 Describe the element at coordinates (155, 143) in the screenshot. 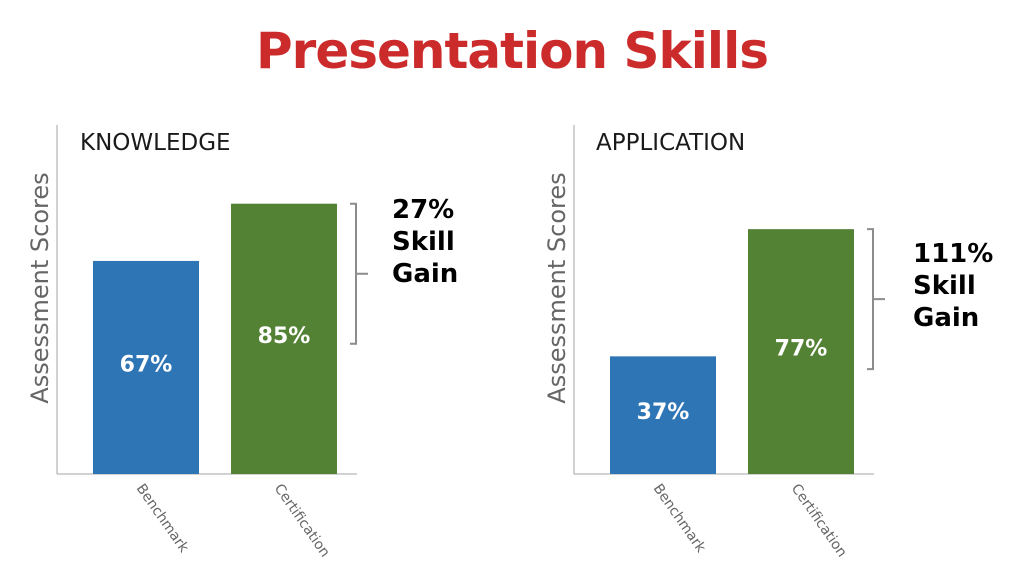

I see `knowledge-chart-title: KNOWLEDGE` at that location.